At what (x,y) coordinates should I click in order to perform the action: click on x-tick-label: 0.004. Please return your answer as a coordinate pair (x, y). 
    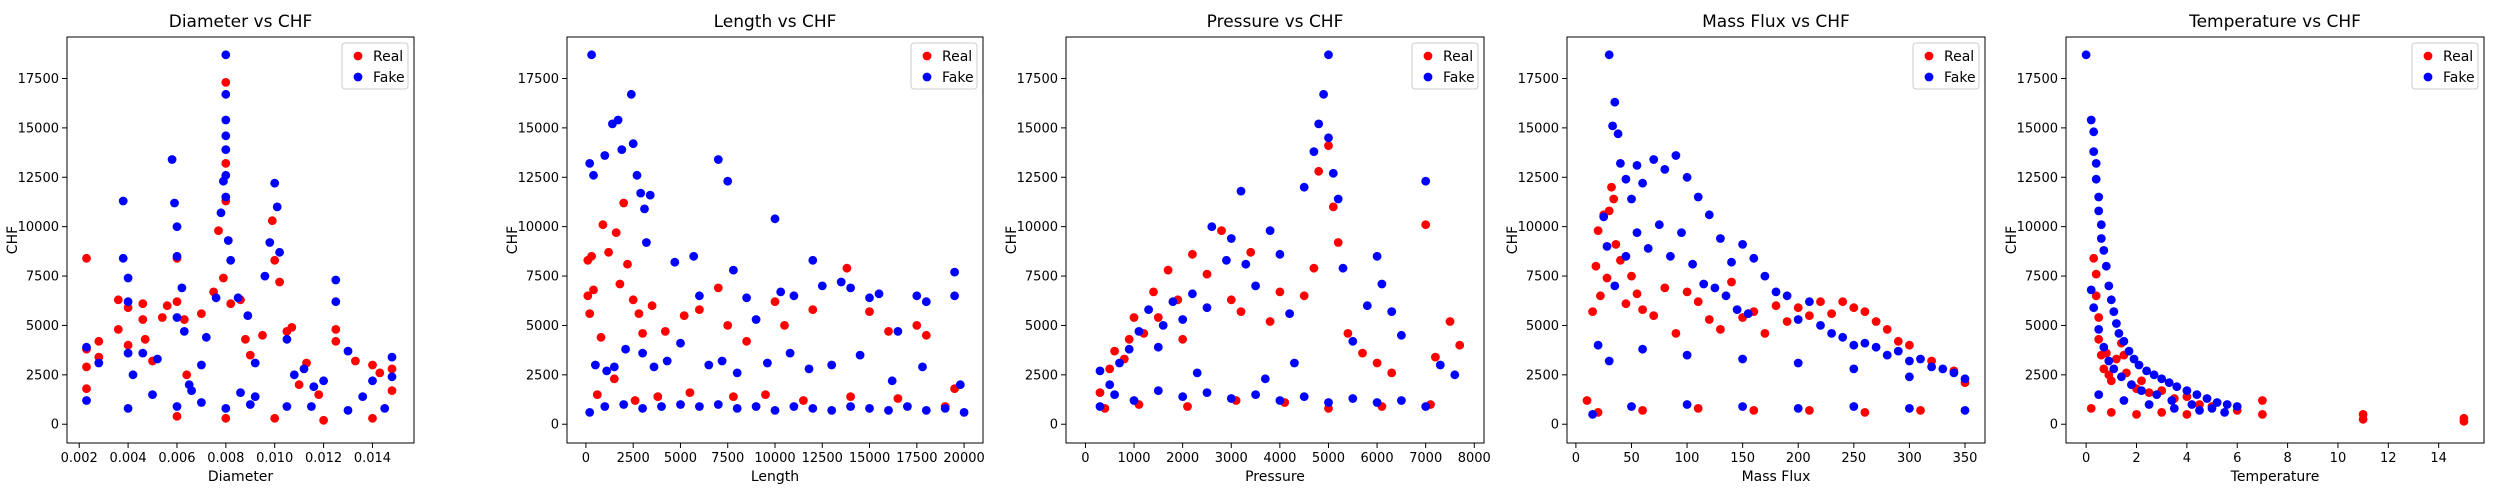
    Looking at the image, I should click on (127, 458).